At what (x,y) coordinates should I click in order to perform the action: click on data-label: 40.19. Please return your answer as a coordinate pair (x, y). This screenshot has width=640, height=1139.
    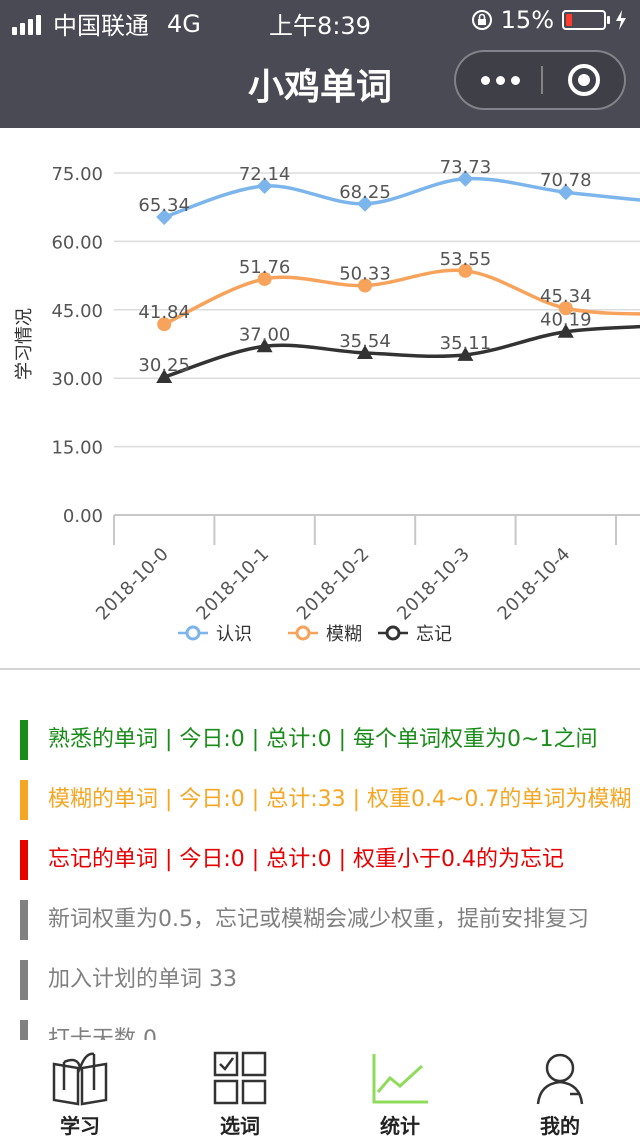
    Looking at the image, I should click on (566, 320).